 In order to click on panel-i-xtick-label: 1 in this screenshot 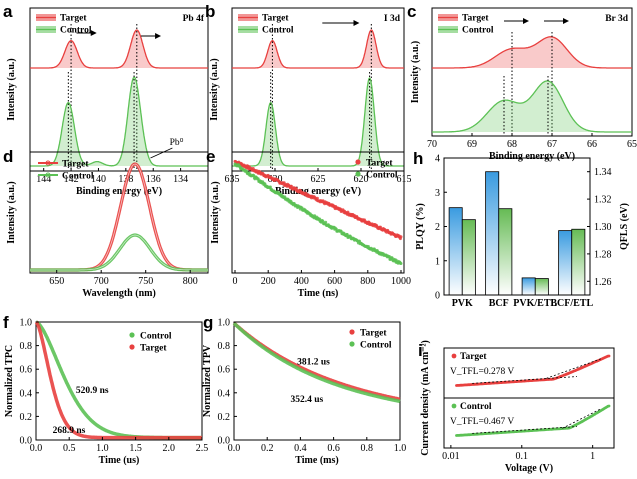, I will do `click(592, 456)`.